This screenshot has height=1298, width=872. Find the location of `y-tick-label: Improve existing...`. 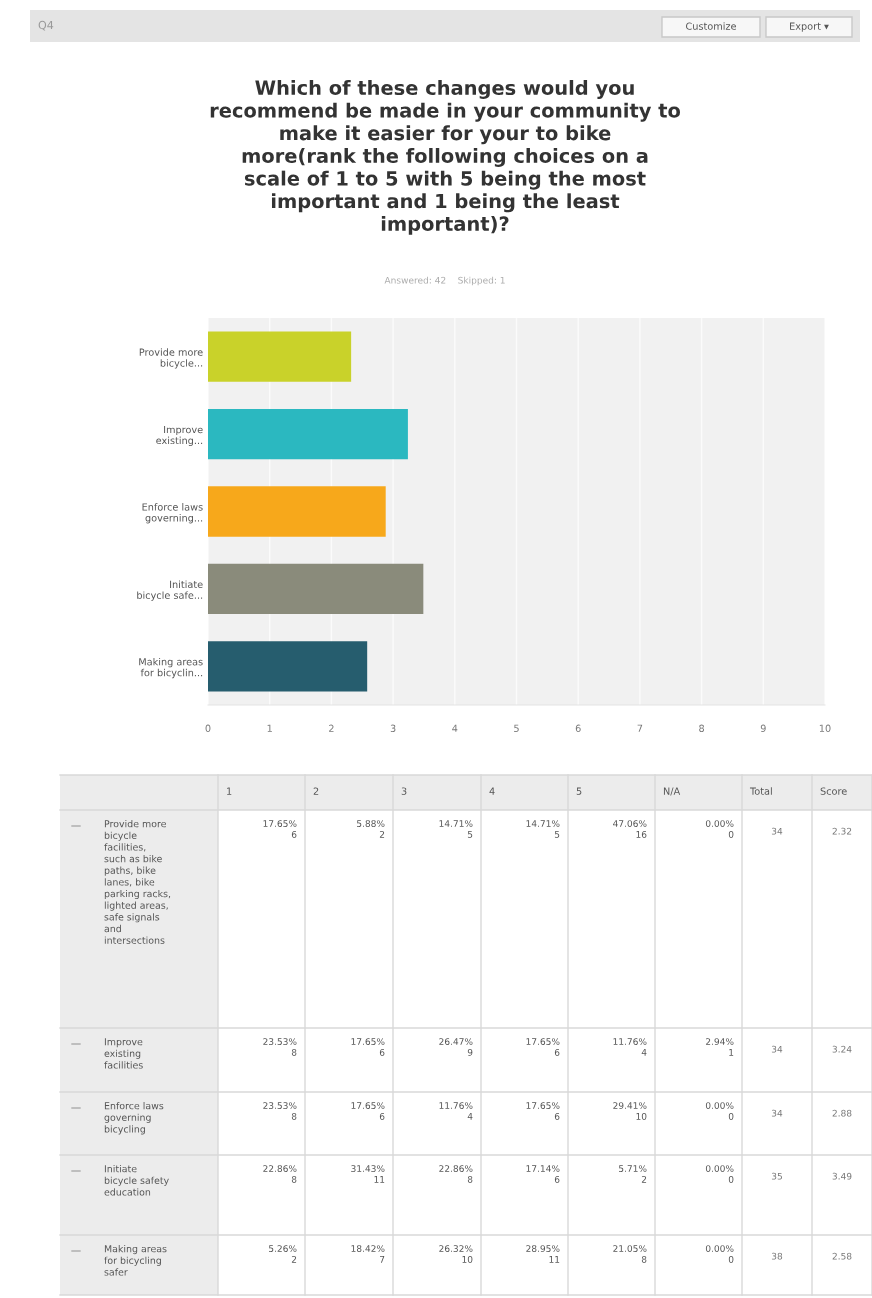

y-tick-label: Improve existing... is located at coordinates (179, 436).